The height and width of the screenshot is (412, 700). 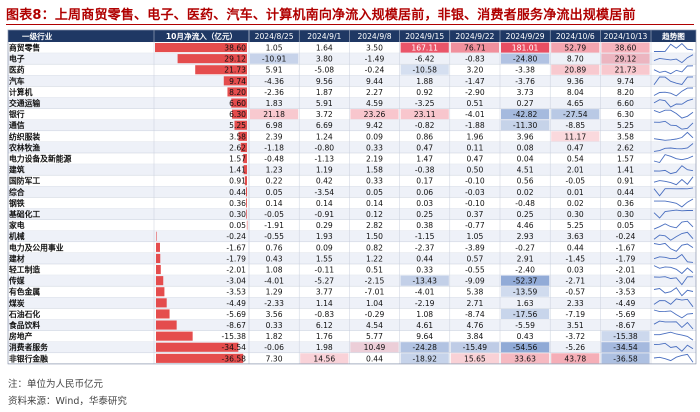 I want to click on weekly-value: -9.09, so click(x=475, y=281).